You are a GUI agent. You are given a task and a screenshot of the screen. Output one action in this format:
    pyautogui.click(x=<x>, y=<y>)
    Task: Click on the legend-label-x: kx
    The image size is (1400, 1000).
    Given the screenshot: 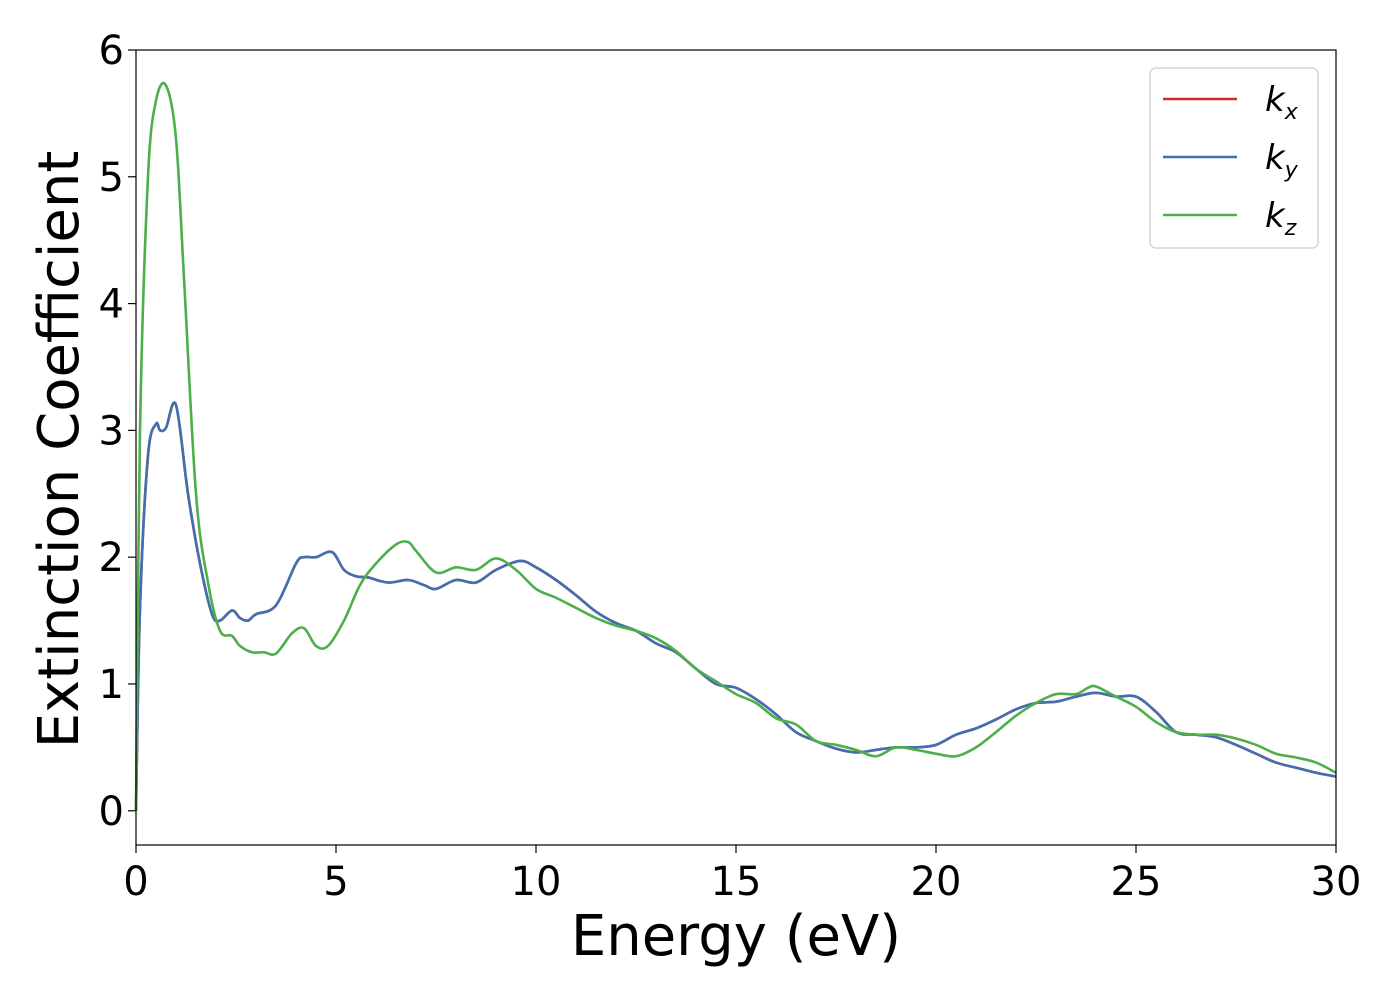 What is the action you would take?
    pyautogui.click(x=1282, y=102)
    